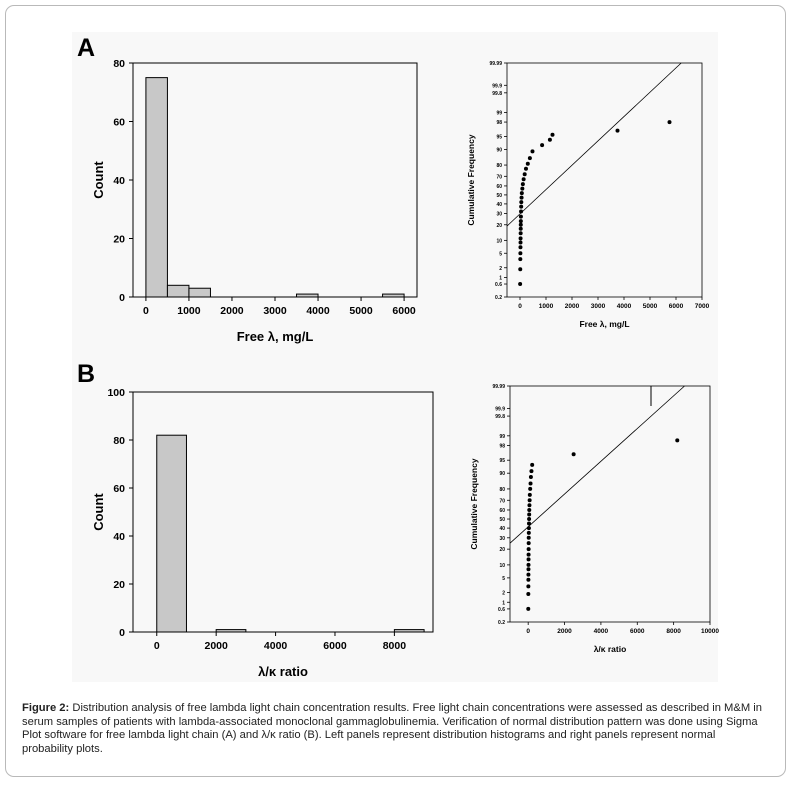  What do you see at coordinates (497, 86) in the screenshot?
I see `y-tick-label: 99.9` at bounding box center [497, 86].